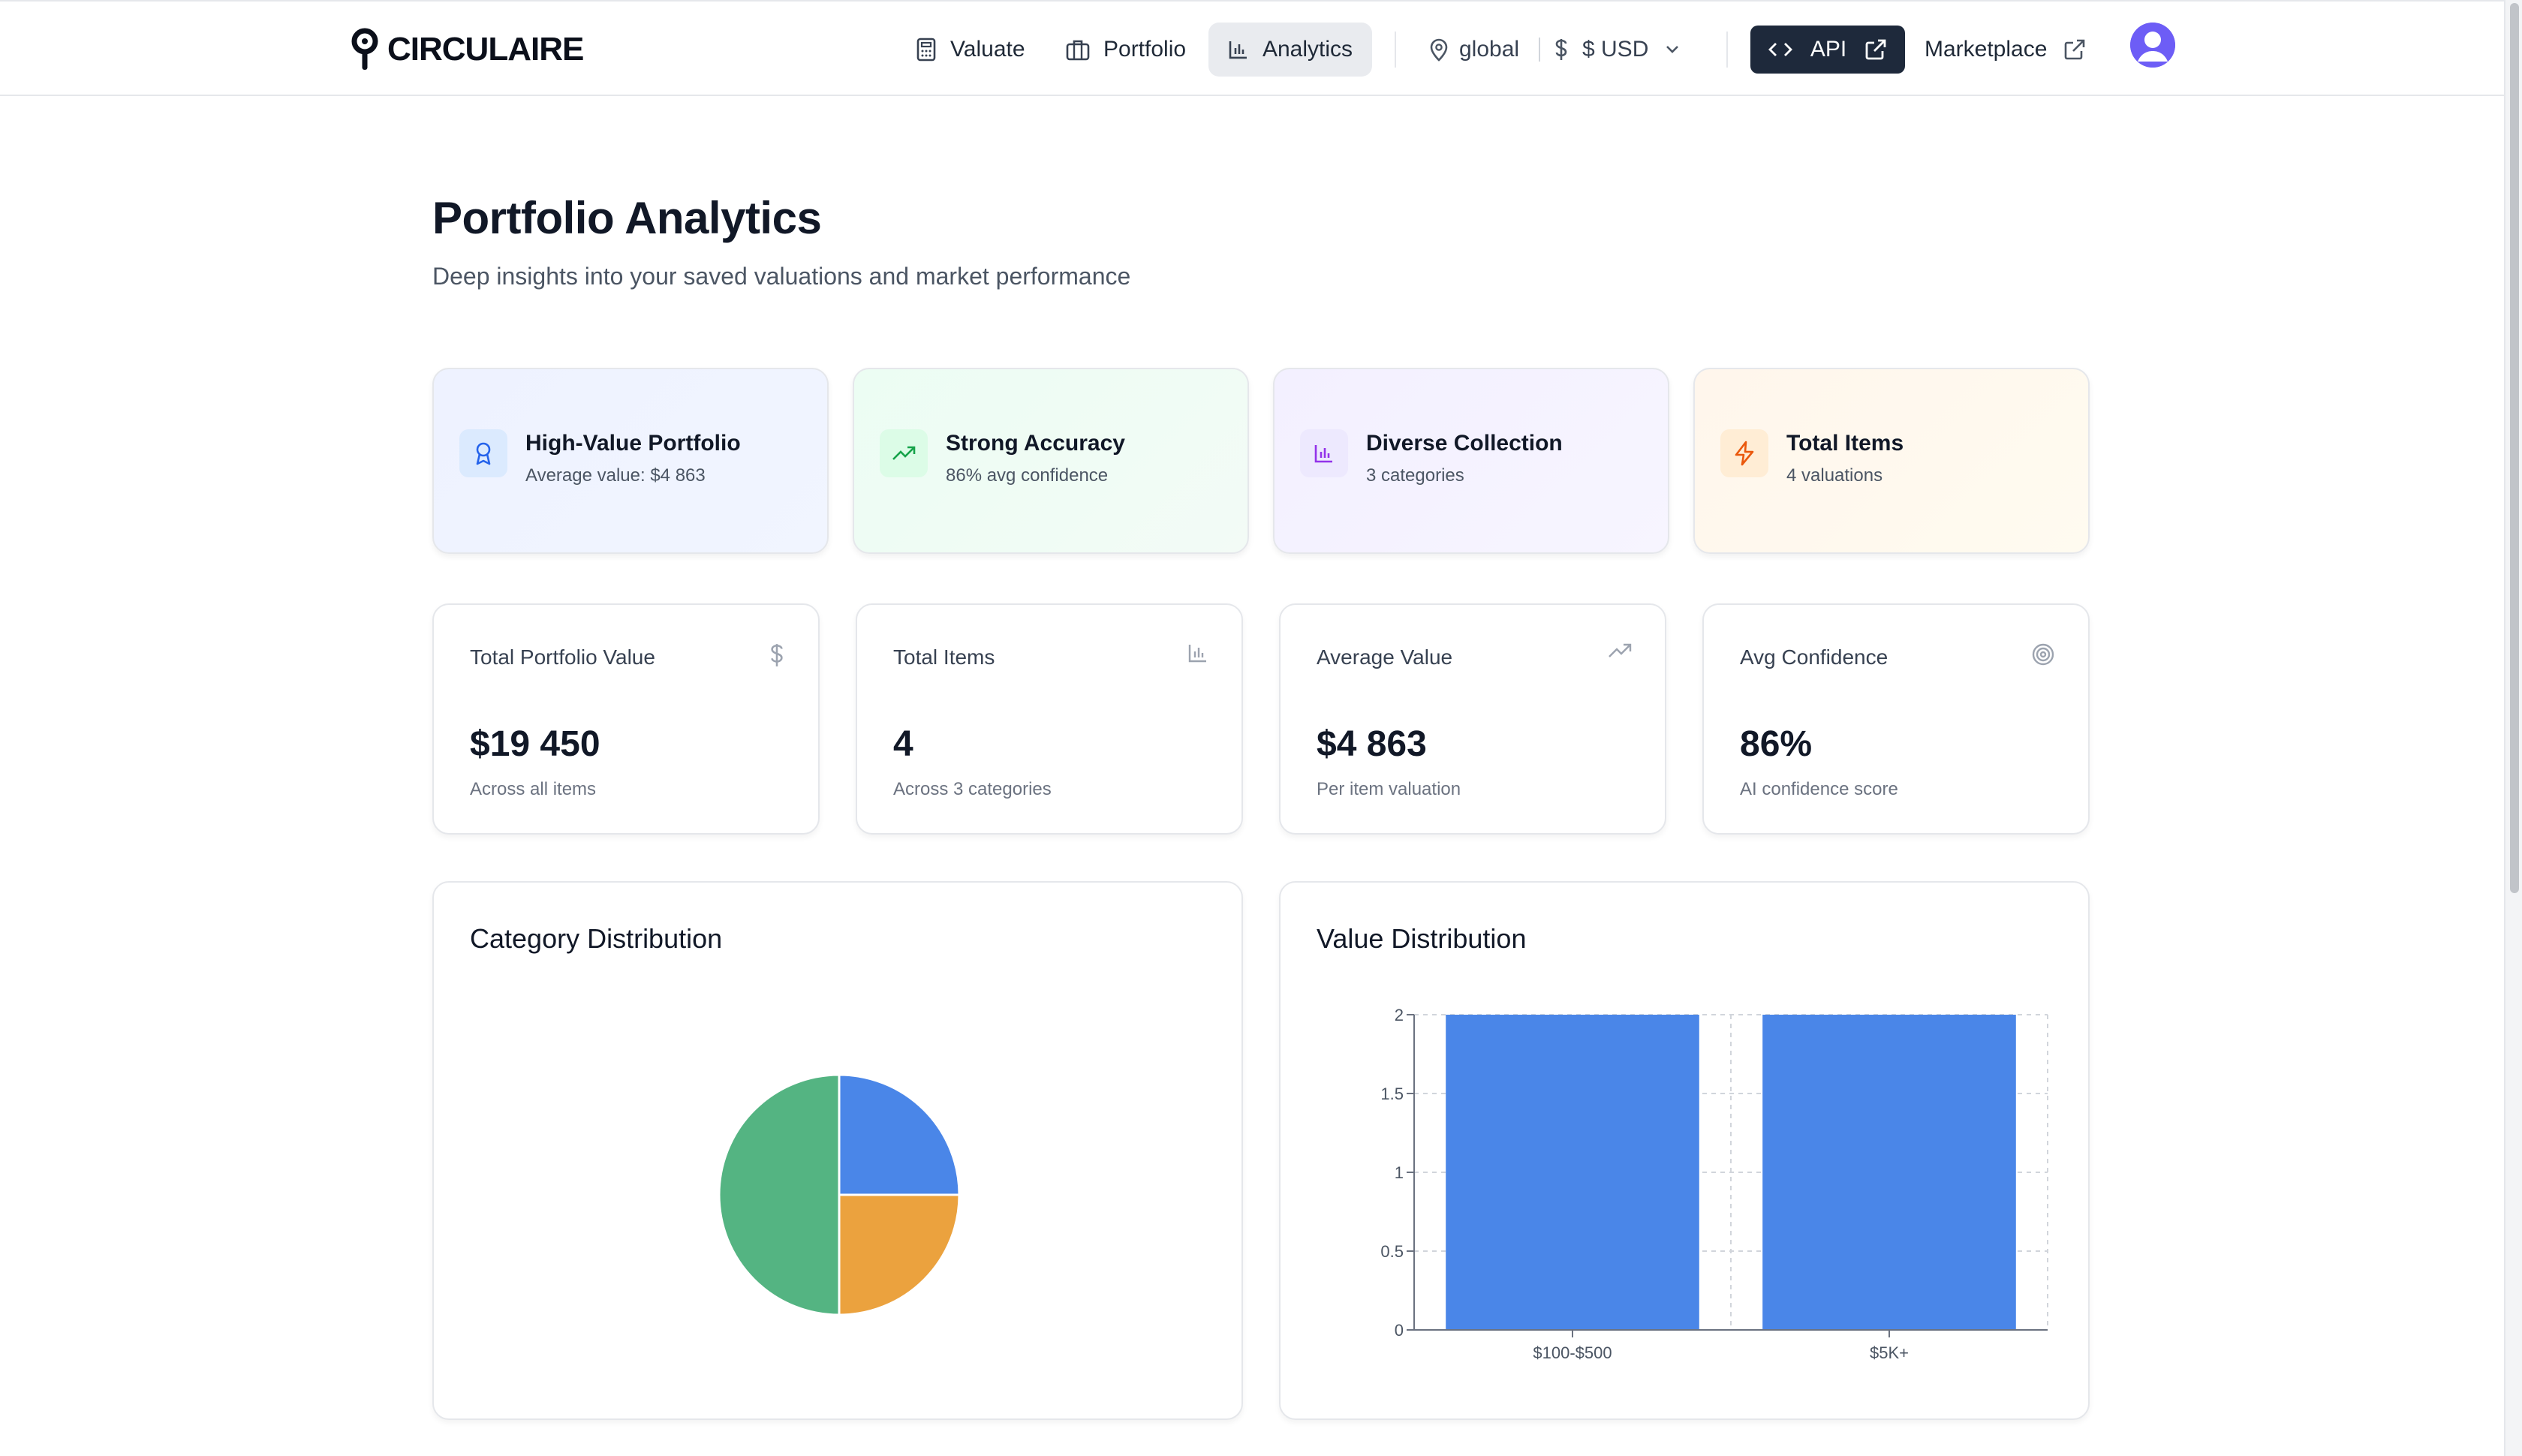  I want to click on region-currency-divider, so click(1539, 50).